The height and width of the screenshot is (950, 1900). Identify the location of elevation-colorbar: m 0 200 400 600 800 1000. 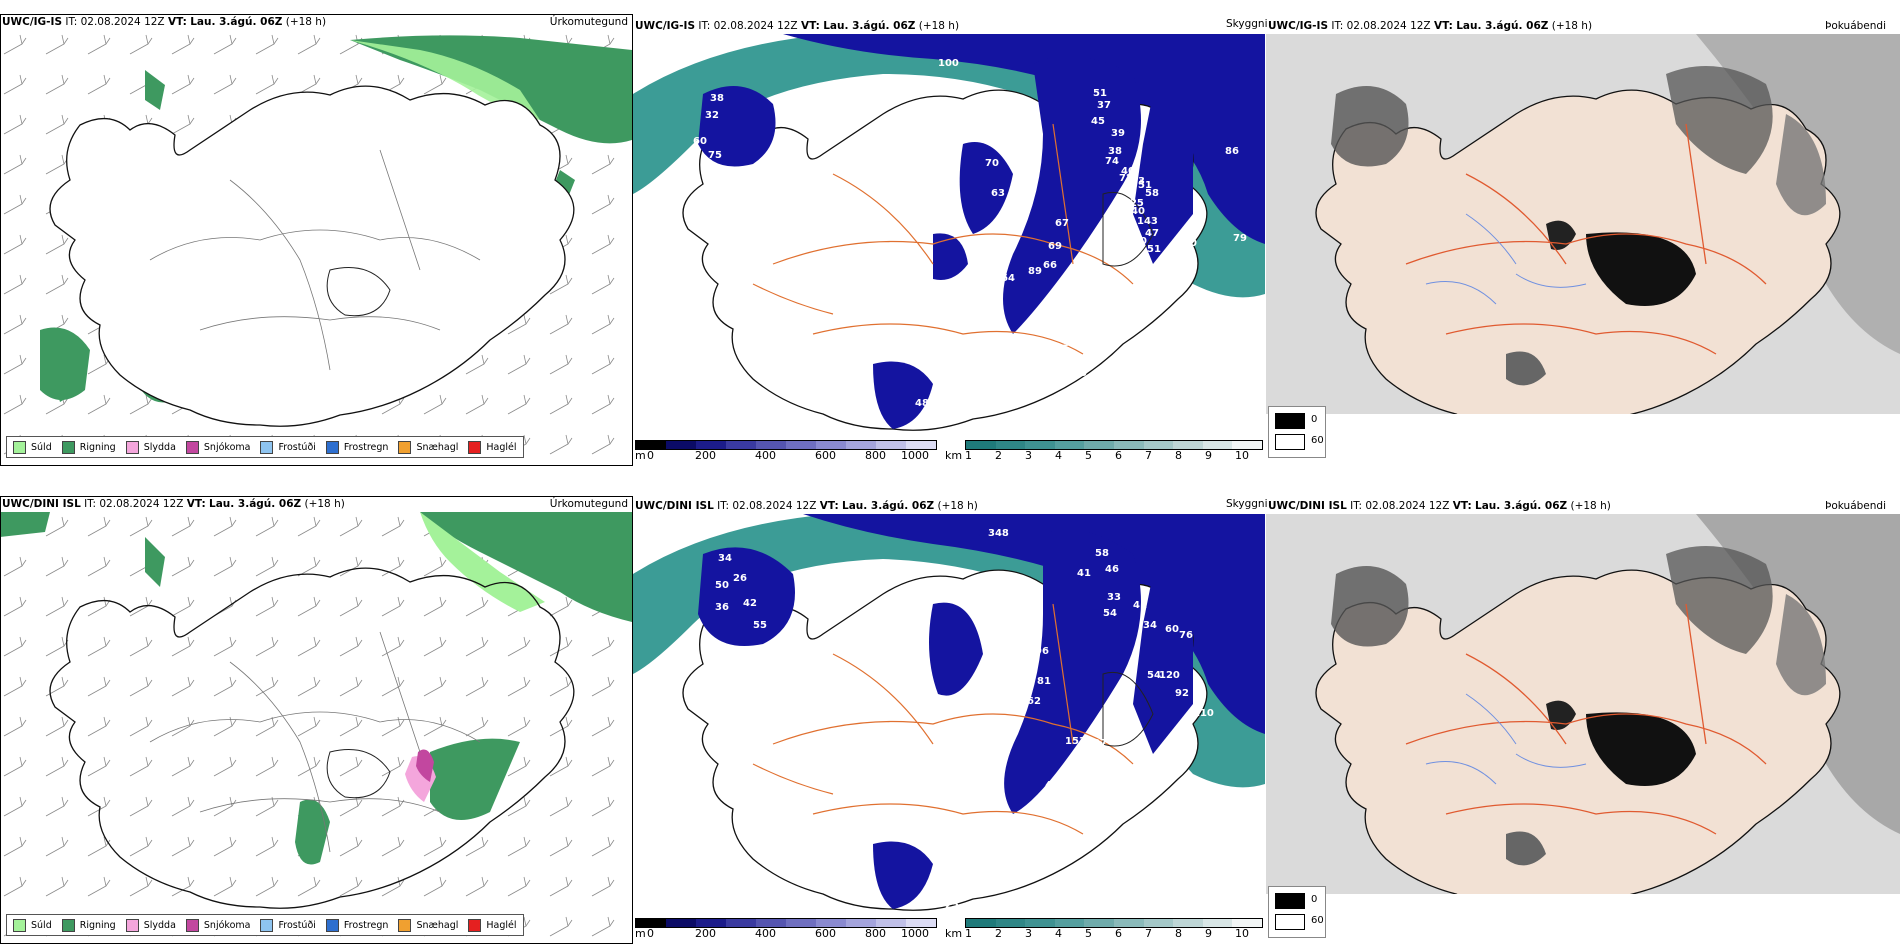
(785, 451).